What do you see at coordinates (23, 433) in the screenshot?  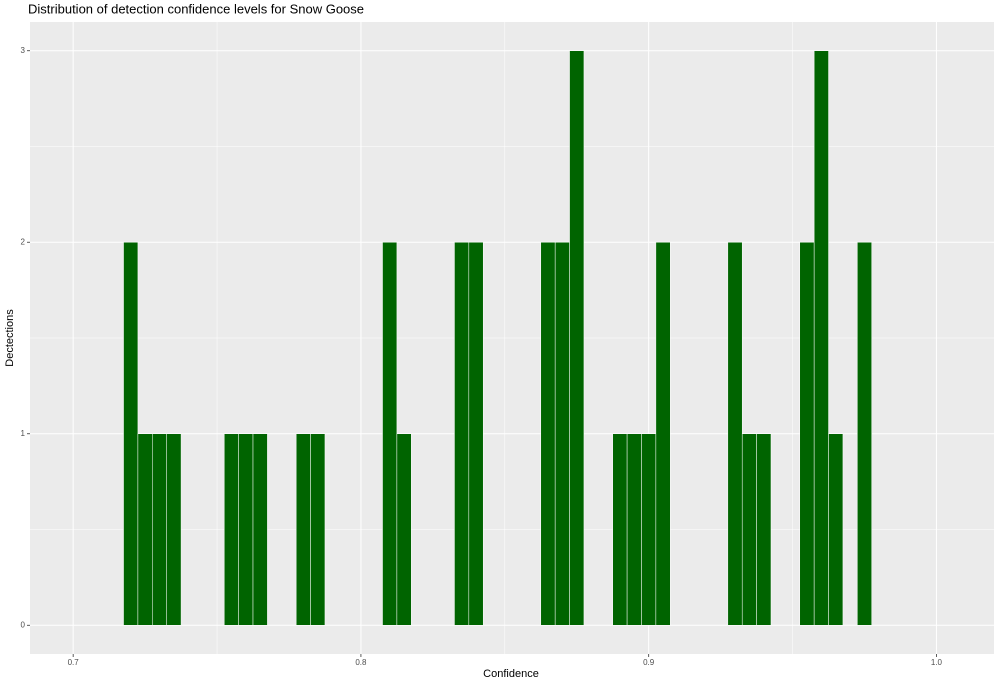 I see `y-tick-label: 1` at bounding box center [23, 433].